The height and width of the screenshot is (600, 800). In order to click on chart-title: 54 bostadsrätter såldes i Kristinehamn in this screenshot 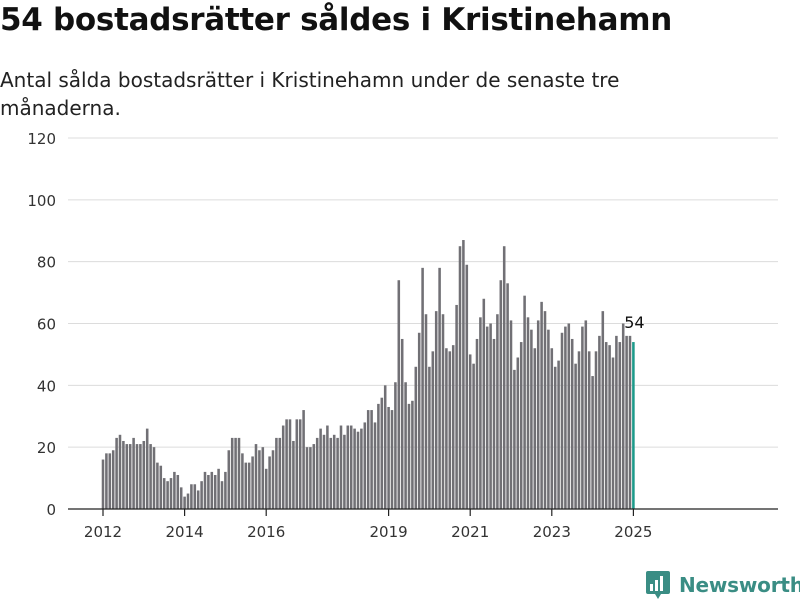, I will do `click(336, 20)`.